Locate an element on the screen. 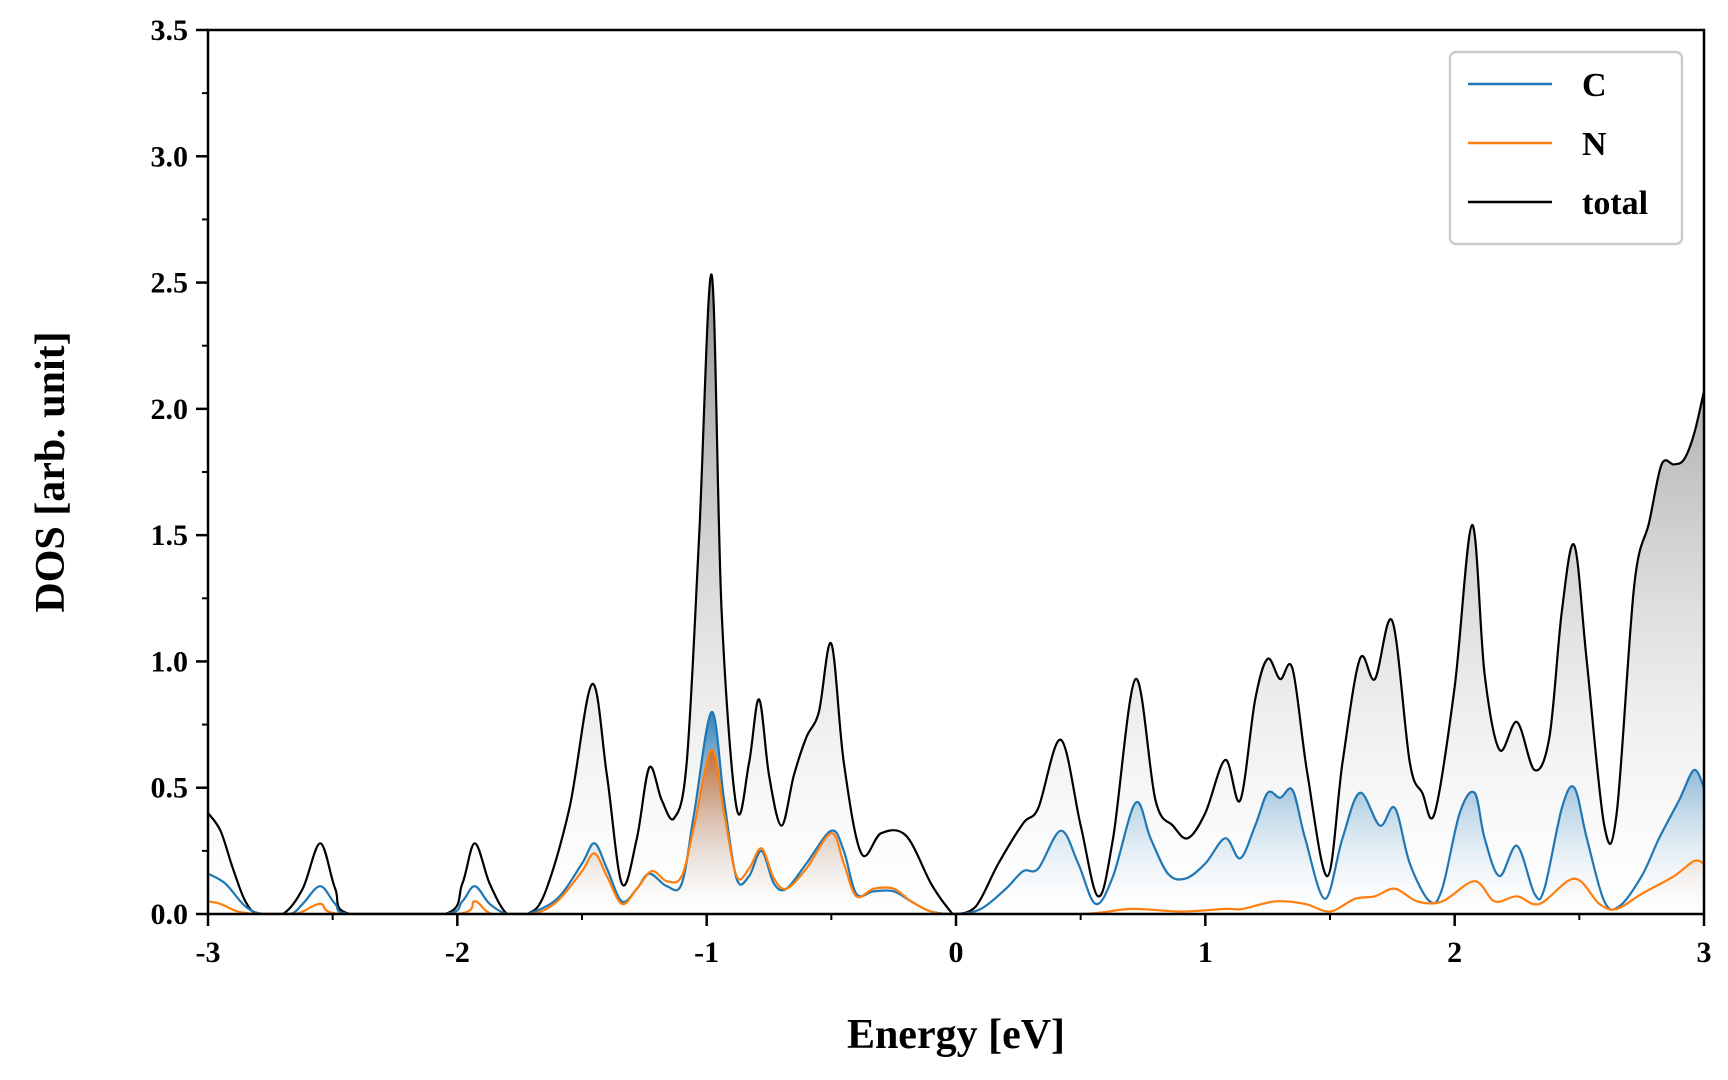 The image size is (1728, 1080). y-tick-label: 3.0 is located at coordinates (170, 156).